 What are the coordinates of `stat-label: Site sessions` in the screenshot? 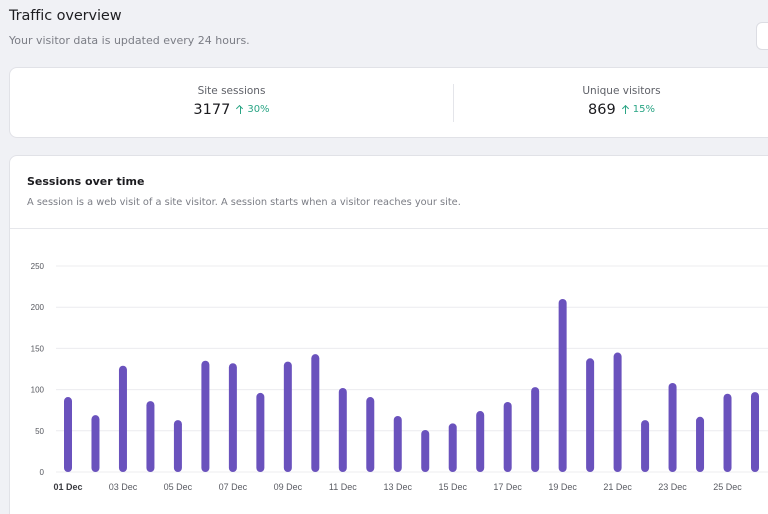 It's located at (231, 91).